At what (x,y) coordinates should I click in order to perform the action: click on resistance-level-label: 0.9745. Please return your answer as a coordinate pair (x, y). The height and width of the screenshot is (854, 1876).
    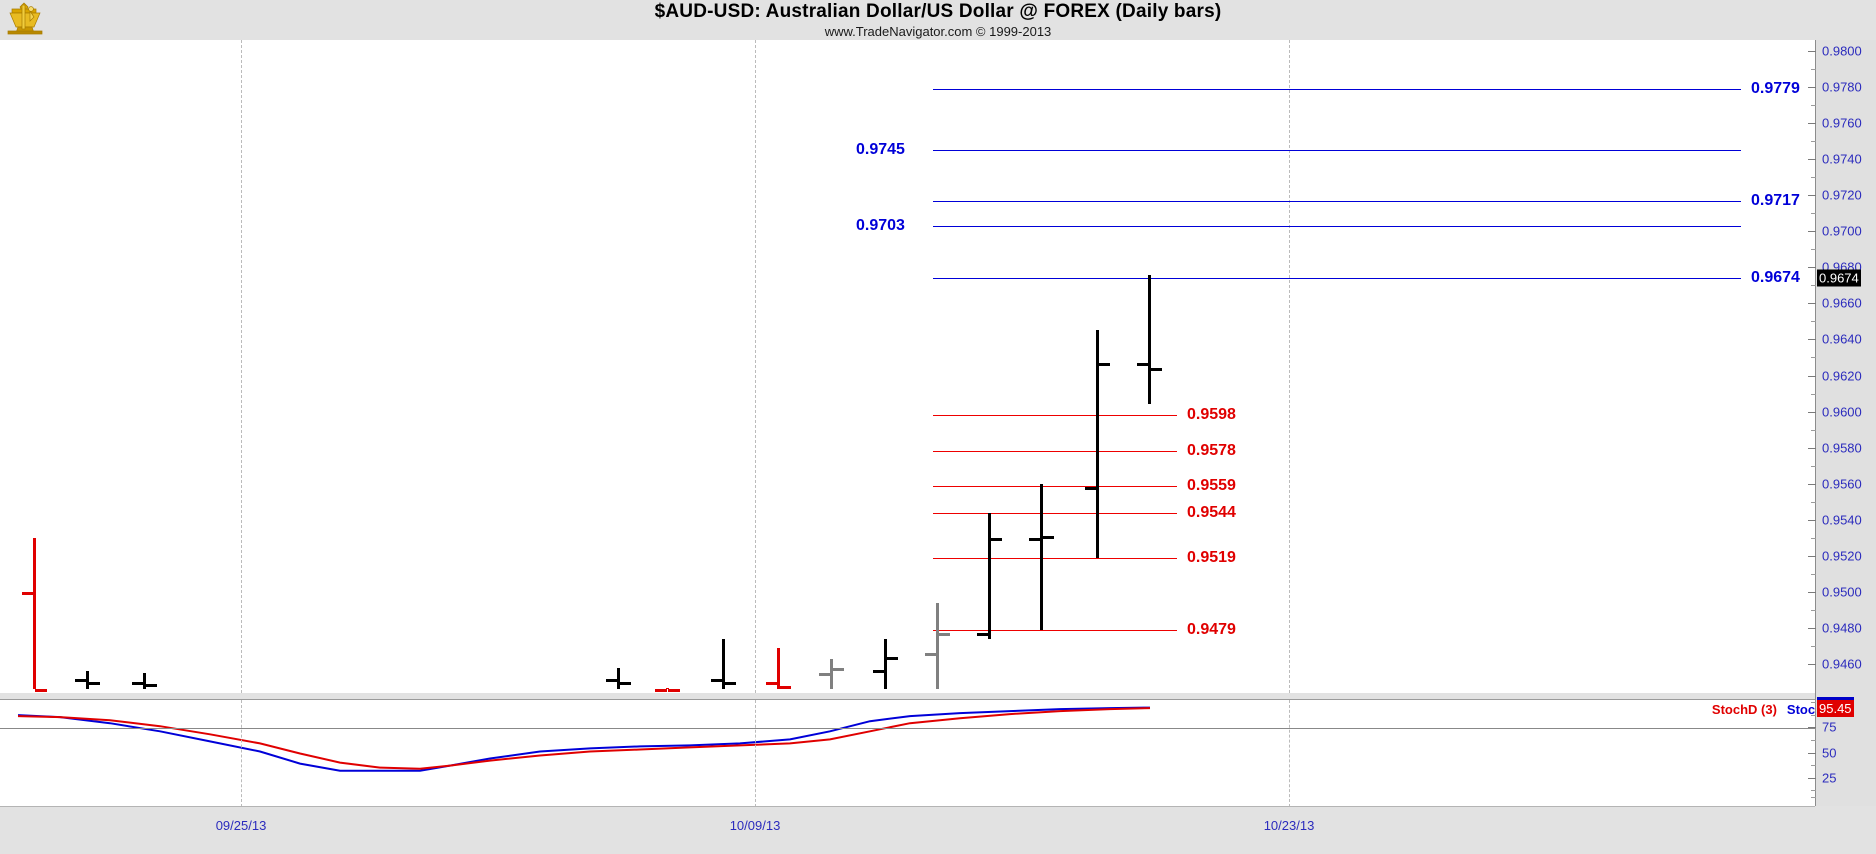
    Looking at the image, I should click on (880, 150).